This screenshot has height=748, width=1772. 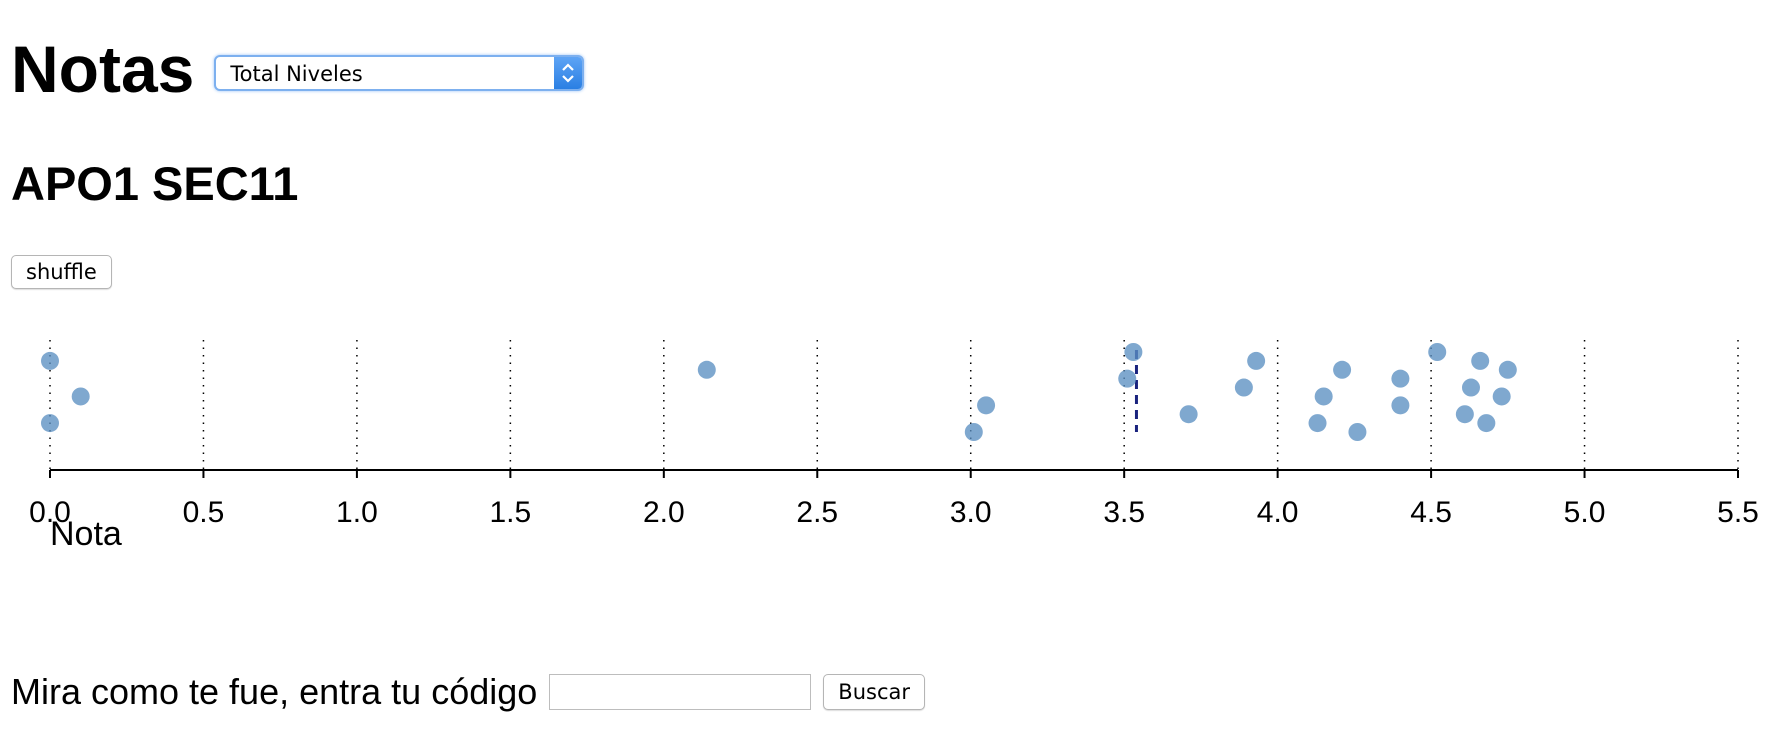 I want to click on x-tick-label: 5.0, so click(x=1585, y=512).